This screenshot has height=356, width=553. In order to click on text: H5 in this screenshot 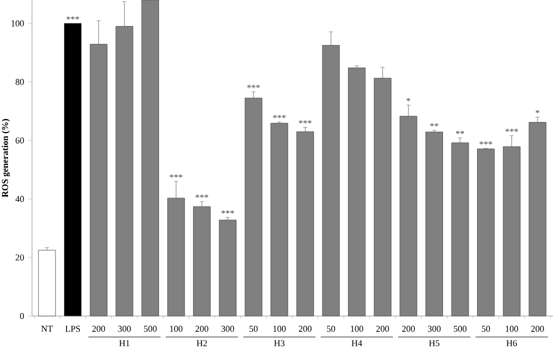, I will do `click(434, 343)`.